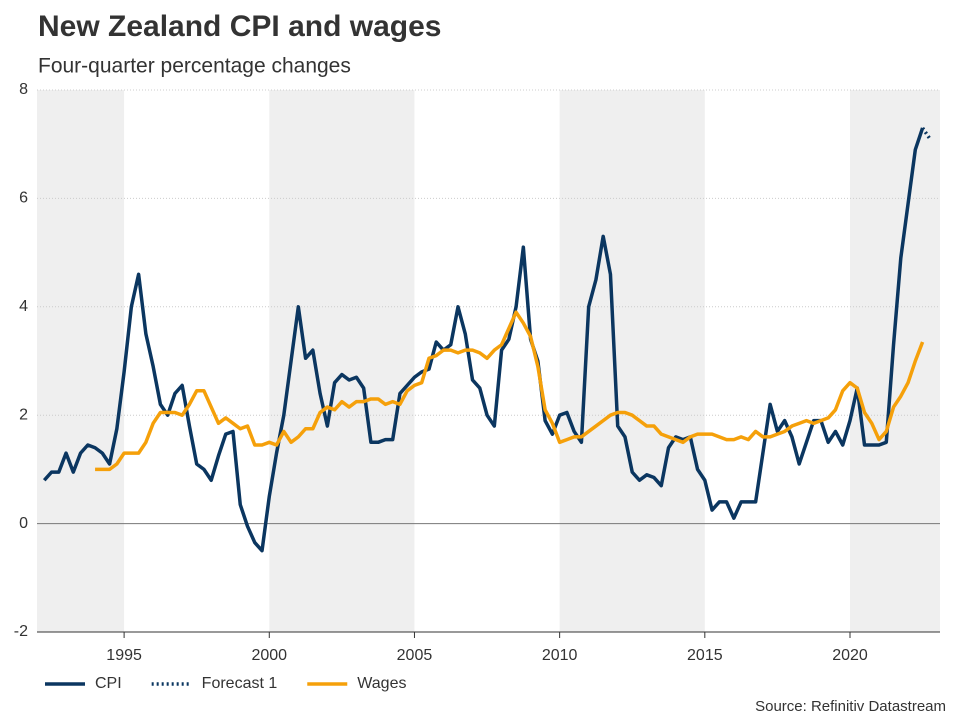 Image resolution: width=960 pixels, height=720 pixels. I want to click on legend-label: Forecast 1, so click(240, 683).